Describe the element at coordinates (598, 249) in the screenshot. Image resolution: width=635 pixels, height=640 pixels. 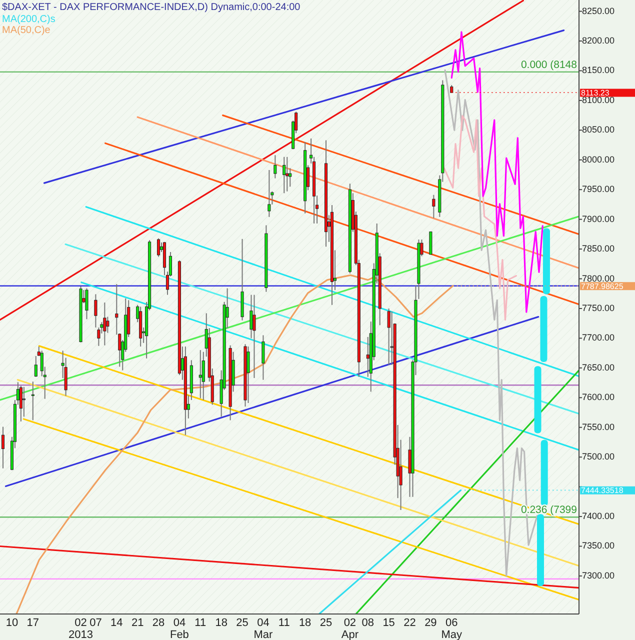
I see `y-tick-label: 7850.00` at that location.